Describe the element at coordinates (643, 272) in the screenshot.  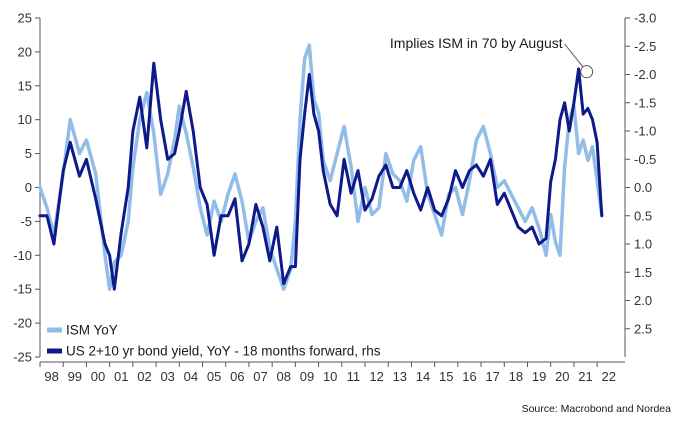
I see `right-tick-label: 1.5` at that location.